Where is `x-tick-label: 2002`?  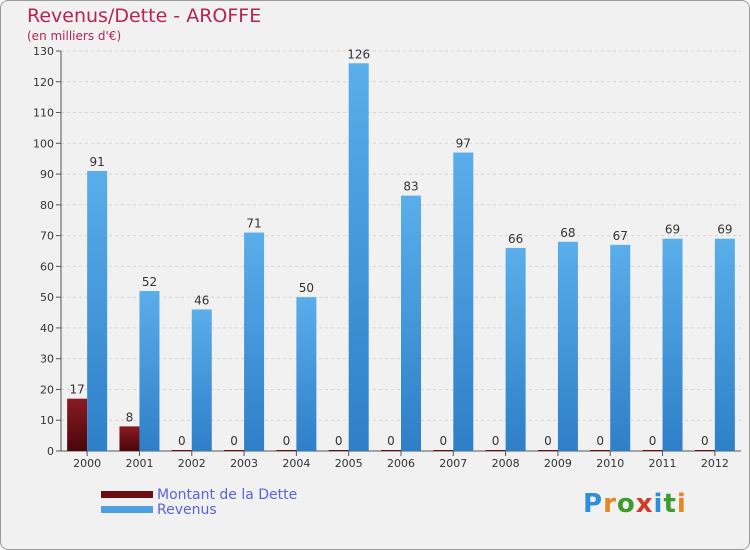 x-tick-label: 2002 is located at coordinates (192, 463).